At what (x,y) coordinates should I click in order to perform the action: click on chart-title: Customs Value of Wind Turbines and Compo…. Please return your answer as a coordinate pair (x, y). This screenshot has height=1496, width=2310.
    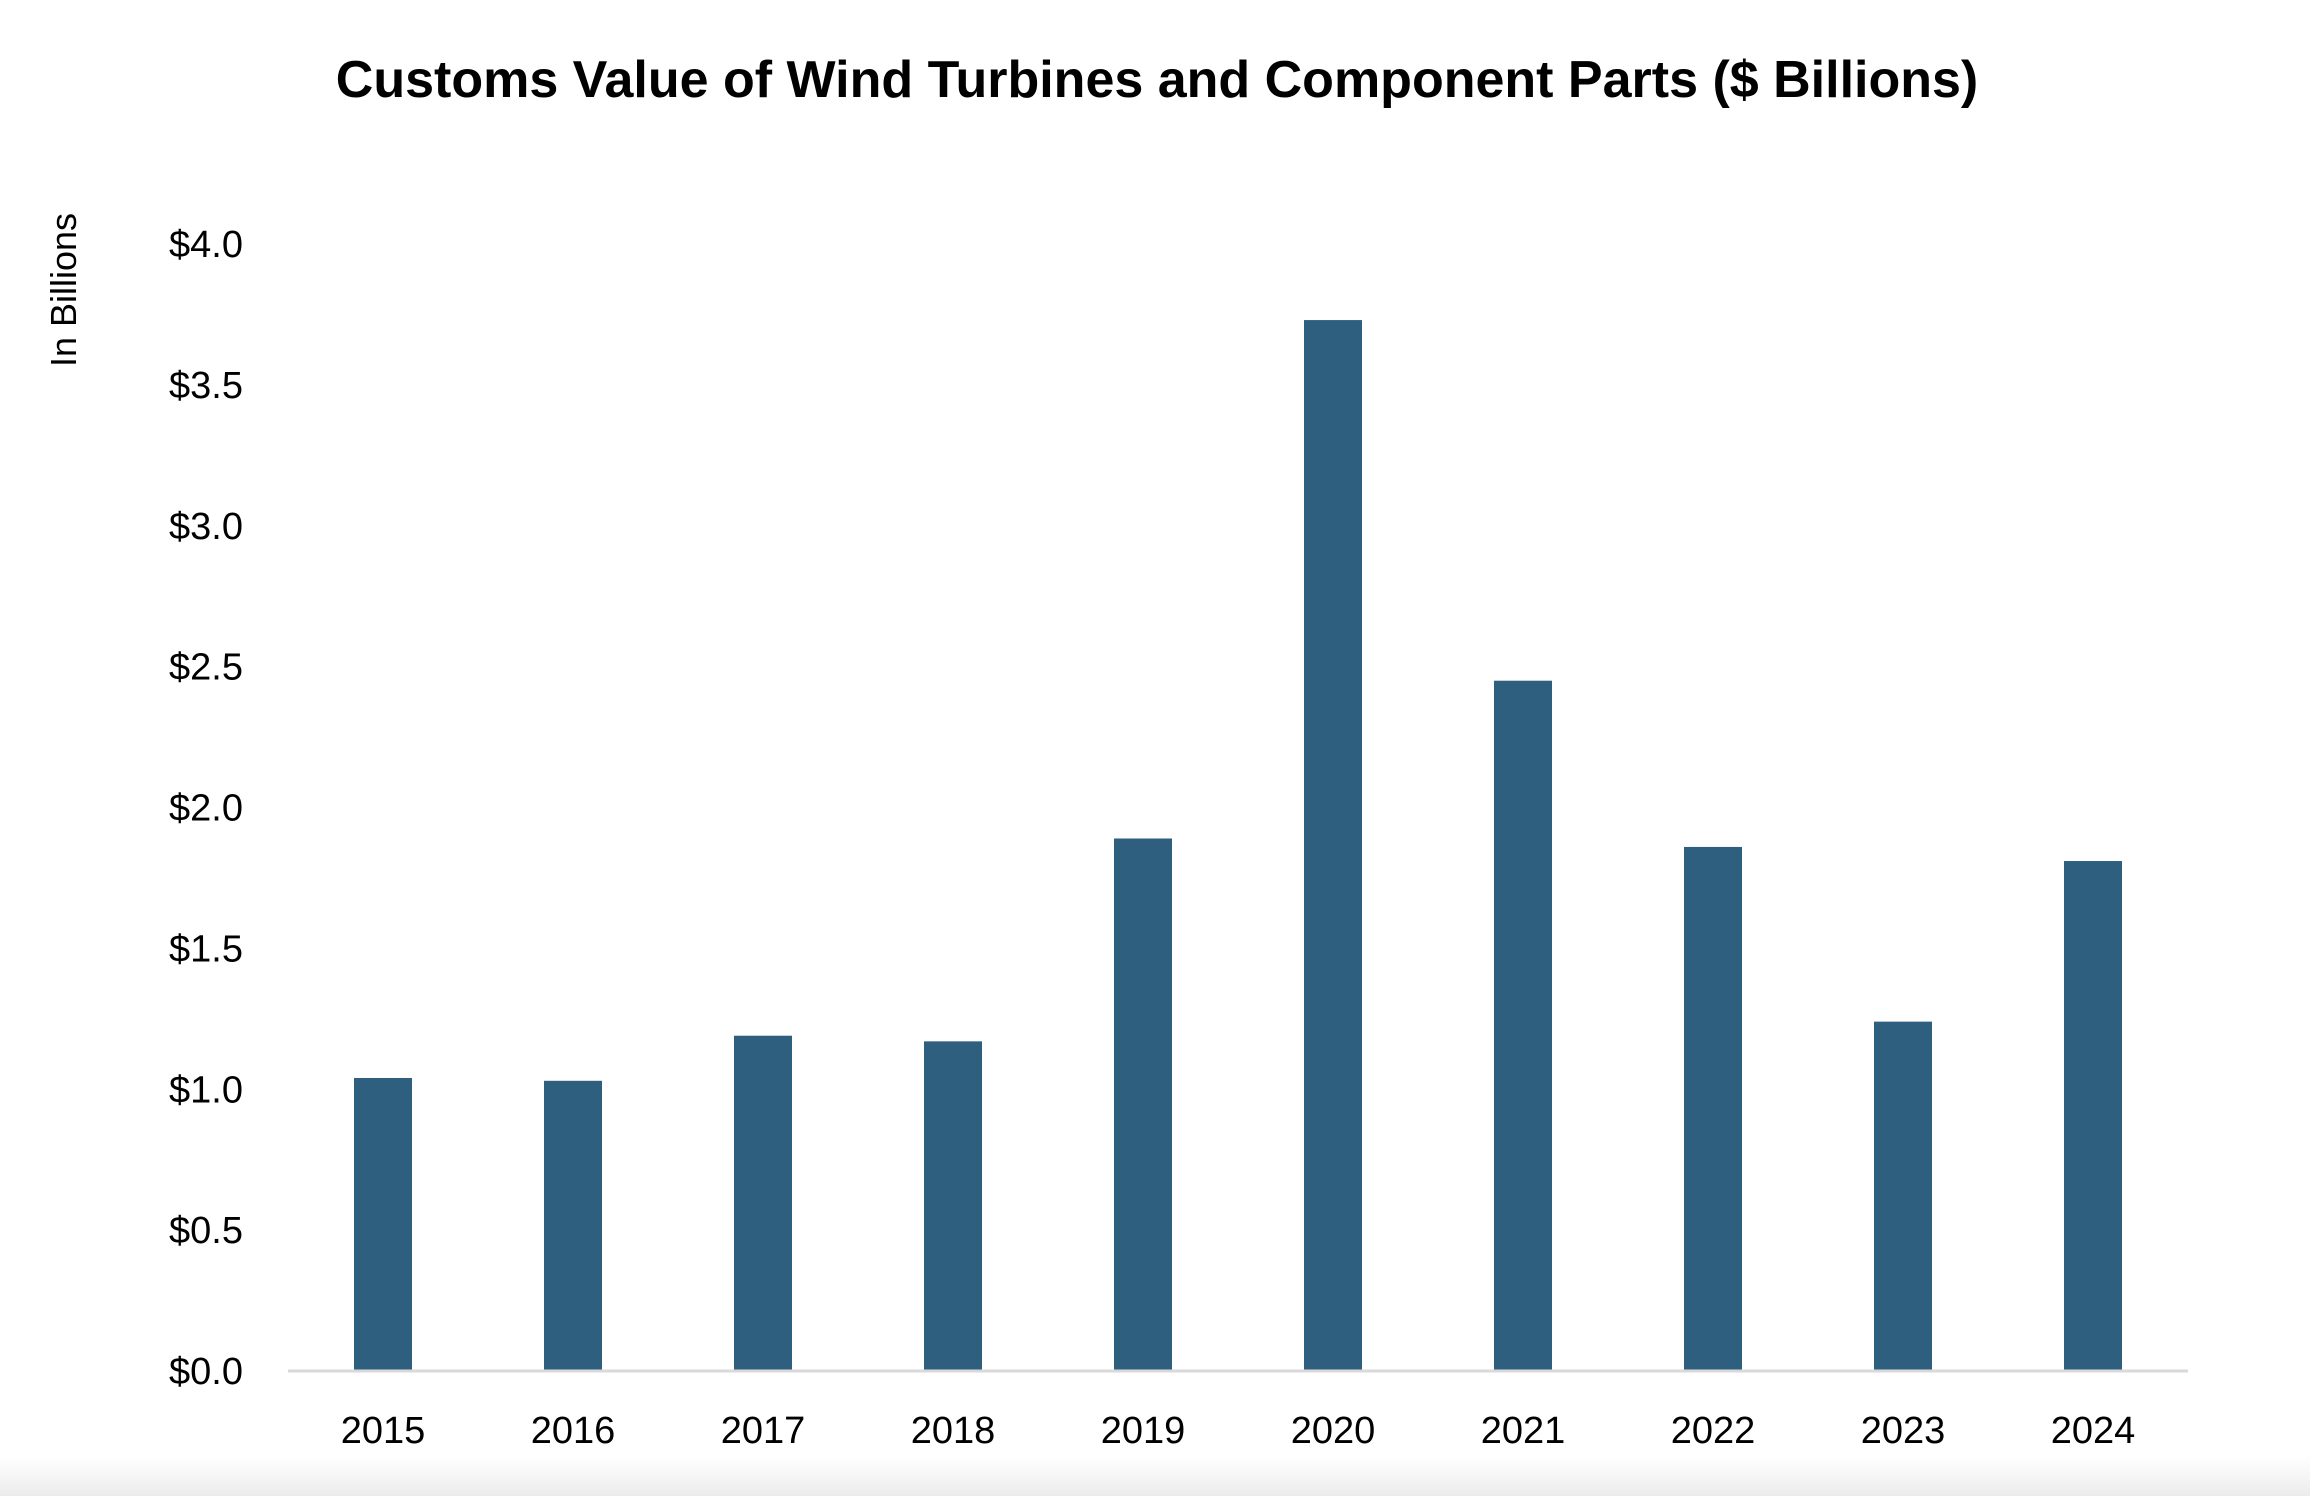
    Looking at the image, I should click on (1157, 80).